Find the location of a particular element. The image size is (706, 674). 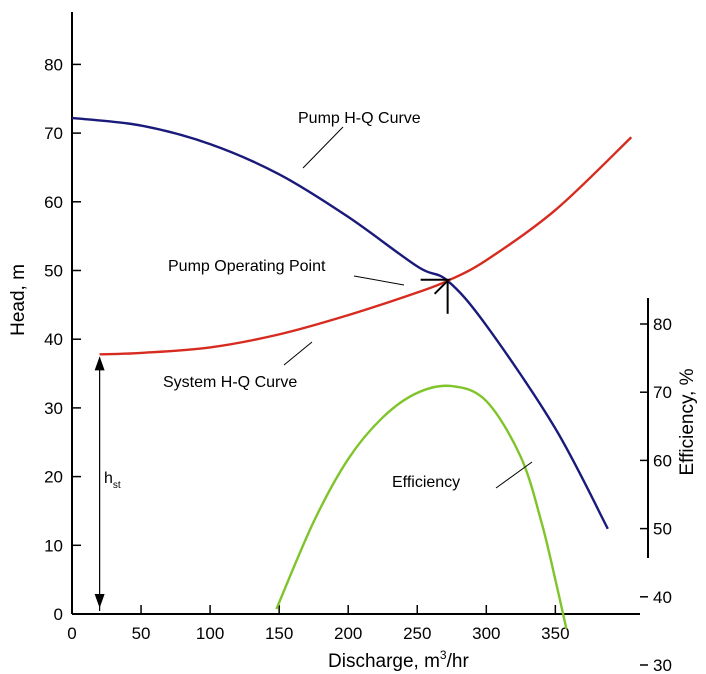

x-tick-label: 0 is located at coordinates (71, 633).